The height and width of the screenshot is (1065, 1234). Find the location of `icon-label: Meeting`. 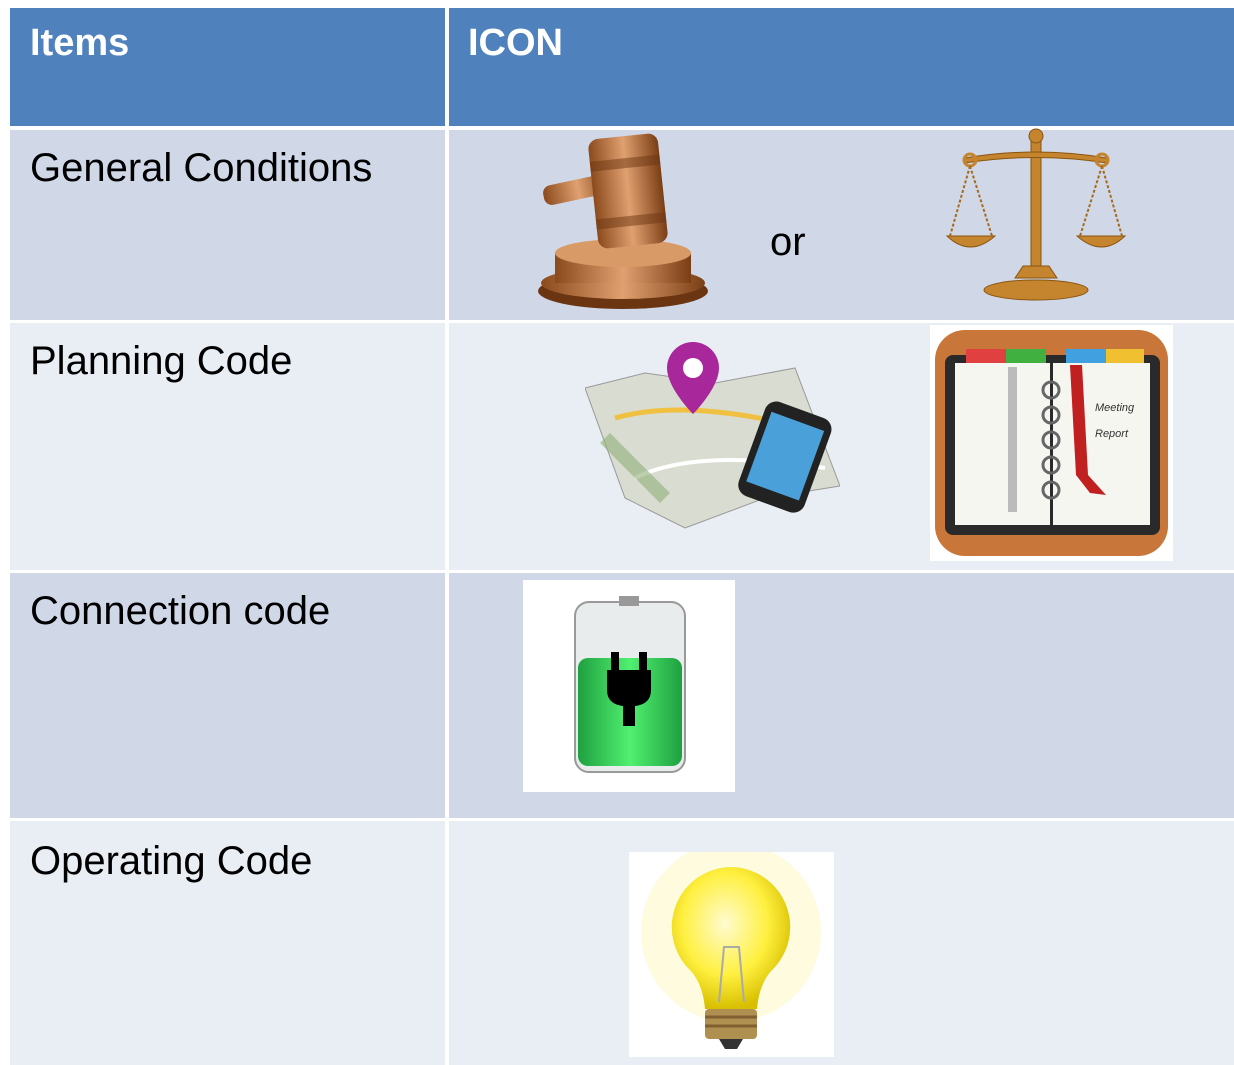

icon-label: Meeting is located at coordinates (1115, 408).